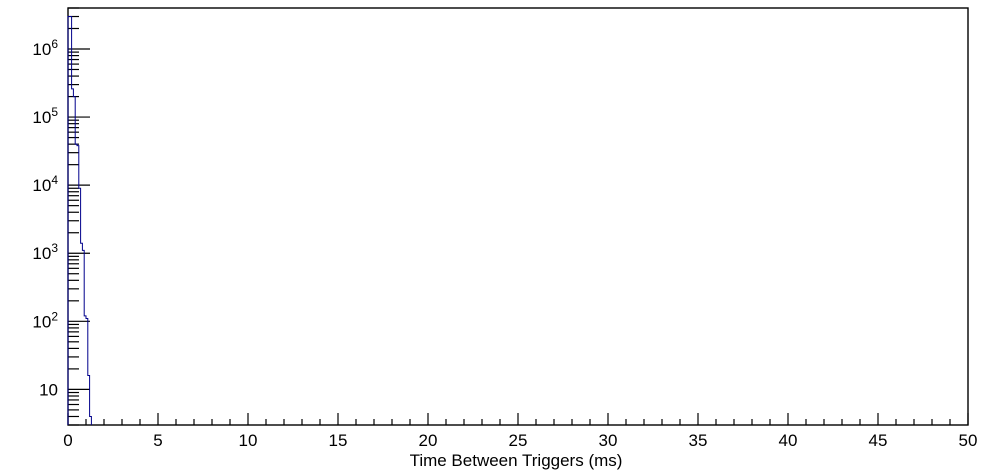 This screenshot has width=996, height=472. I want to click on y-tick-label: 10³, so click(45, 252).